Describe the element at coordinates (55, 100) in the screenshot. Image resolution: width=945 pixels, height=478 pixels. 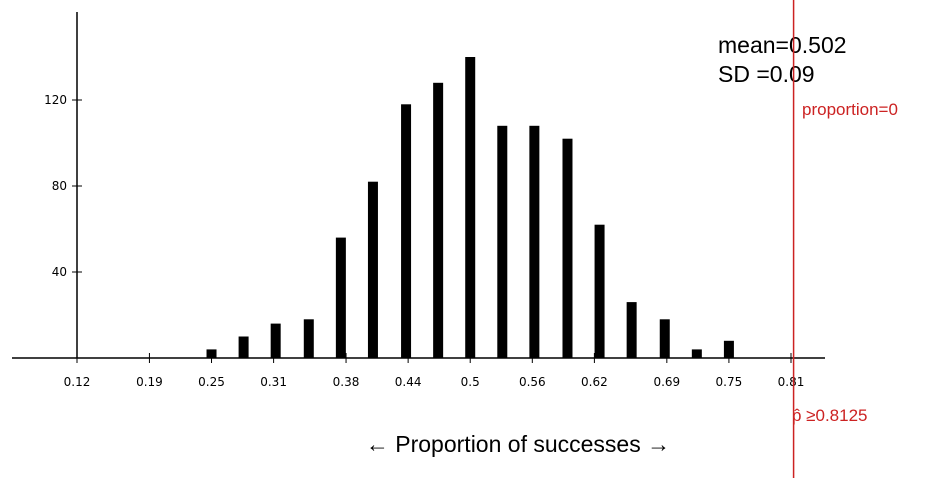
I see `y-tick-label: 120` at that location.